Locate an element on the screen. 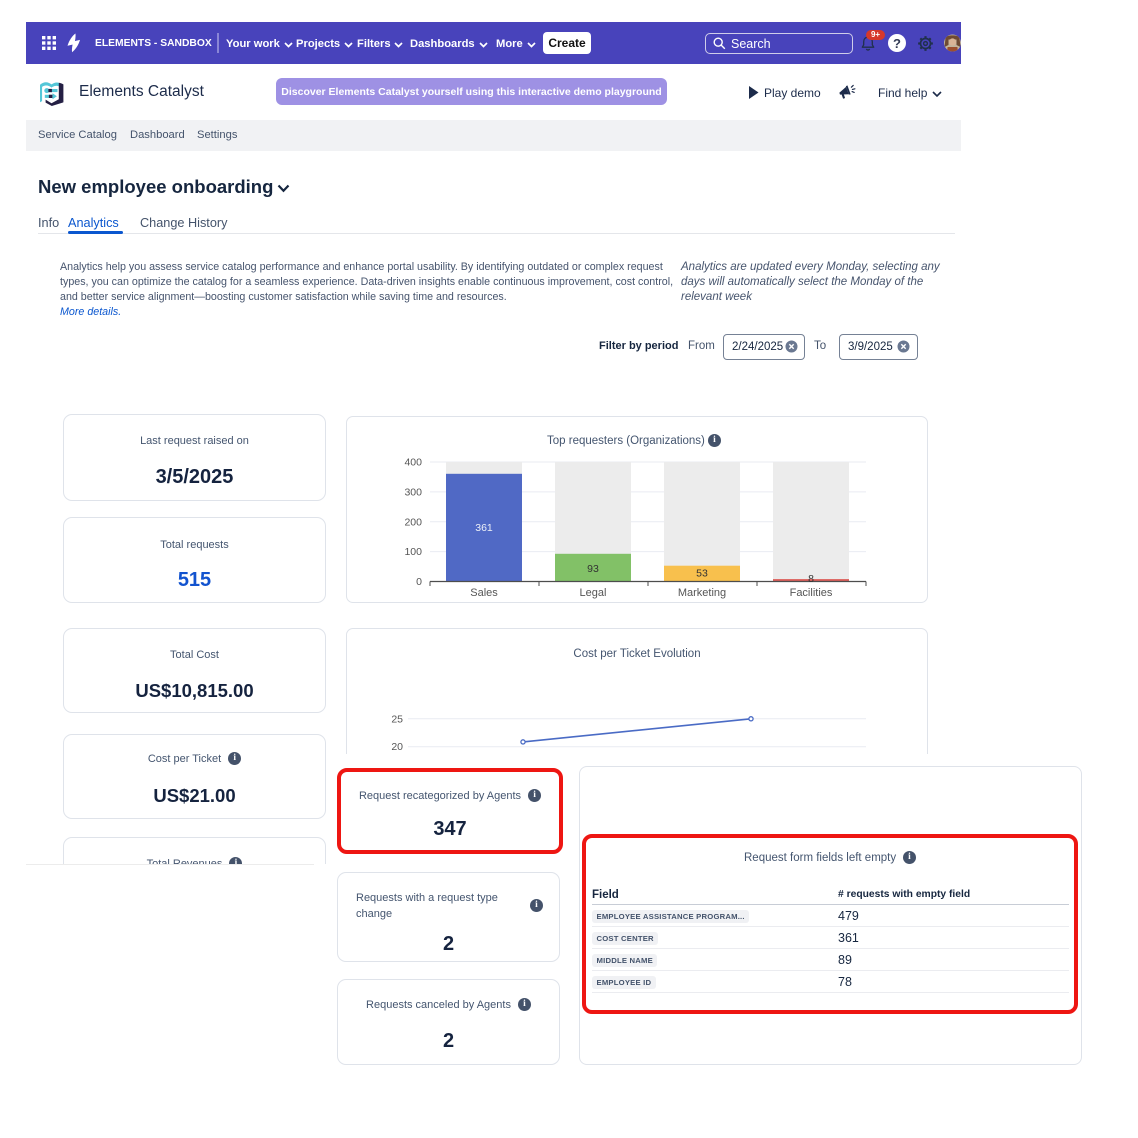  svg-text: 93 is located at coordinates (593, 569).